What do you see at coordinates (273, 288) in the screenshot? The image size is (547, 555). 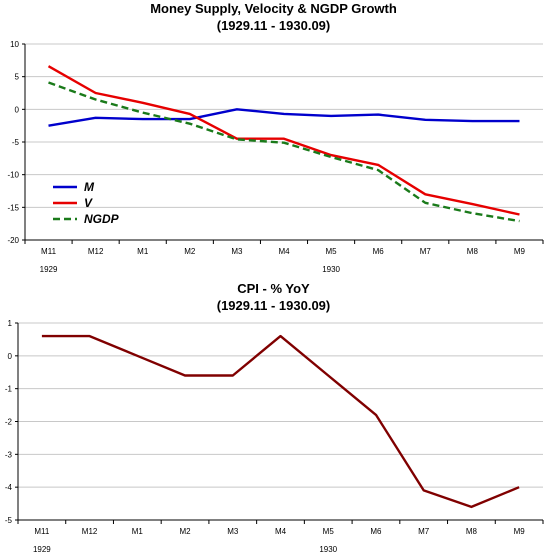 I see `chart-title: CPI - % YoY` at bounding box center [273, 288].